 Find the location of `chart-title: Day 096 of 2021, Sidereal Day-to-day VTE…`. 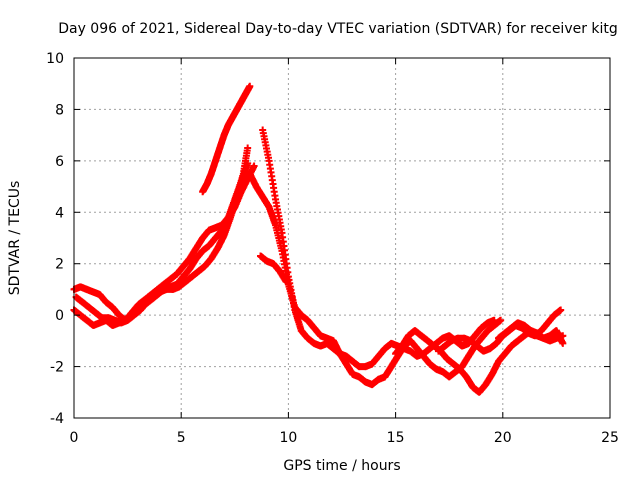

chart-title: Day 096 of 2021, Sidereal Day-to-day VTE… is located at coordinates (338, 29).